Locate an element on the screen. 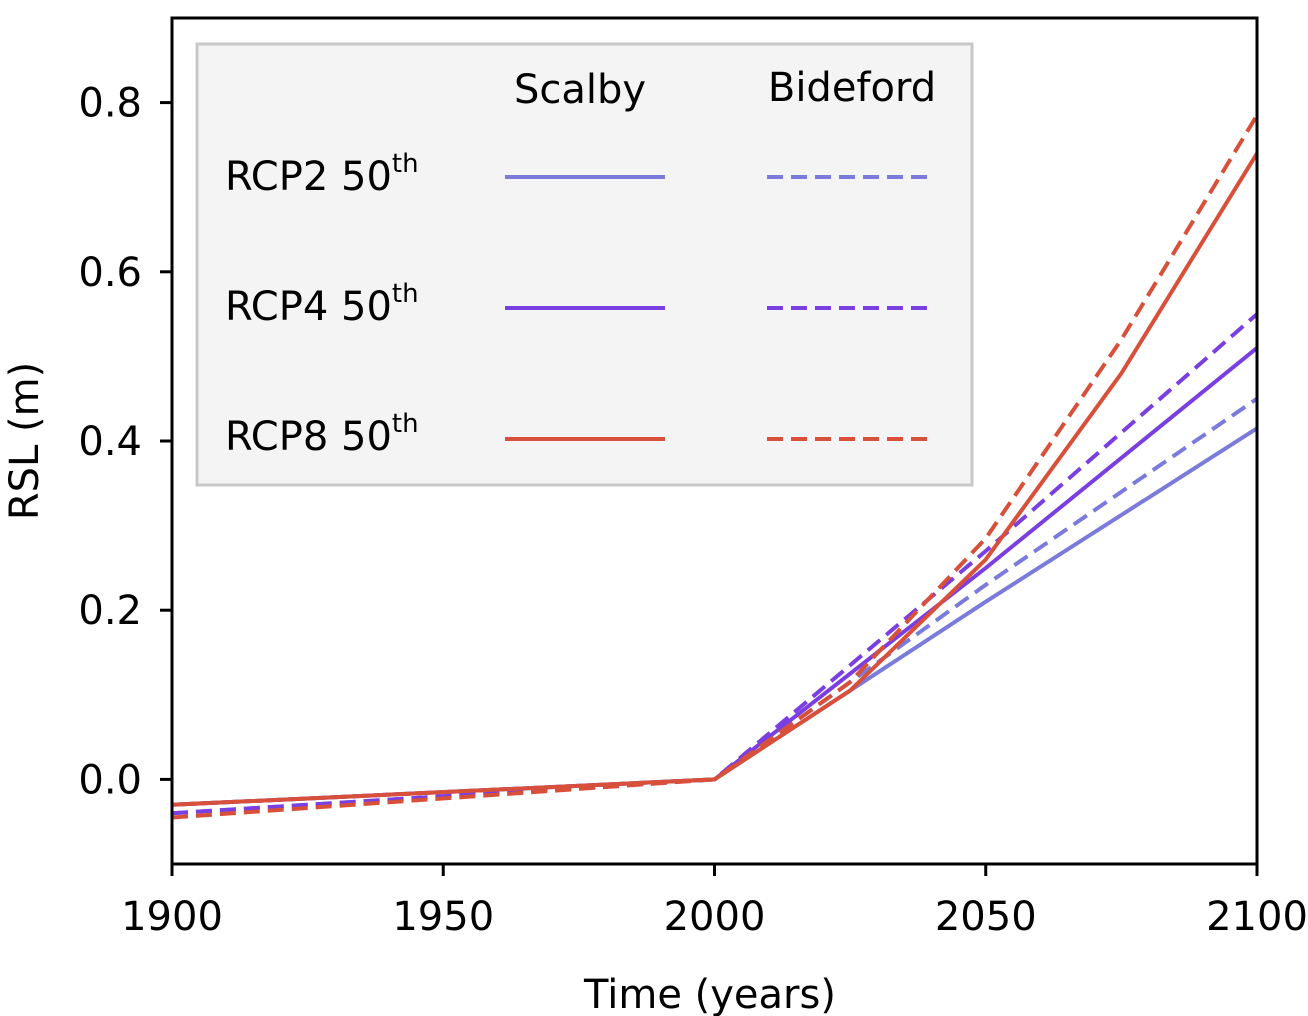 The width and height of the screenshot is (1308, 1016). y-axis-label: RSL (m) is located at coordinates (25, 441).